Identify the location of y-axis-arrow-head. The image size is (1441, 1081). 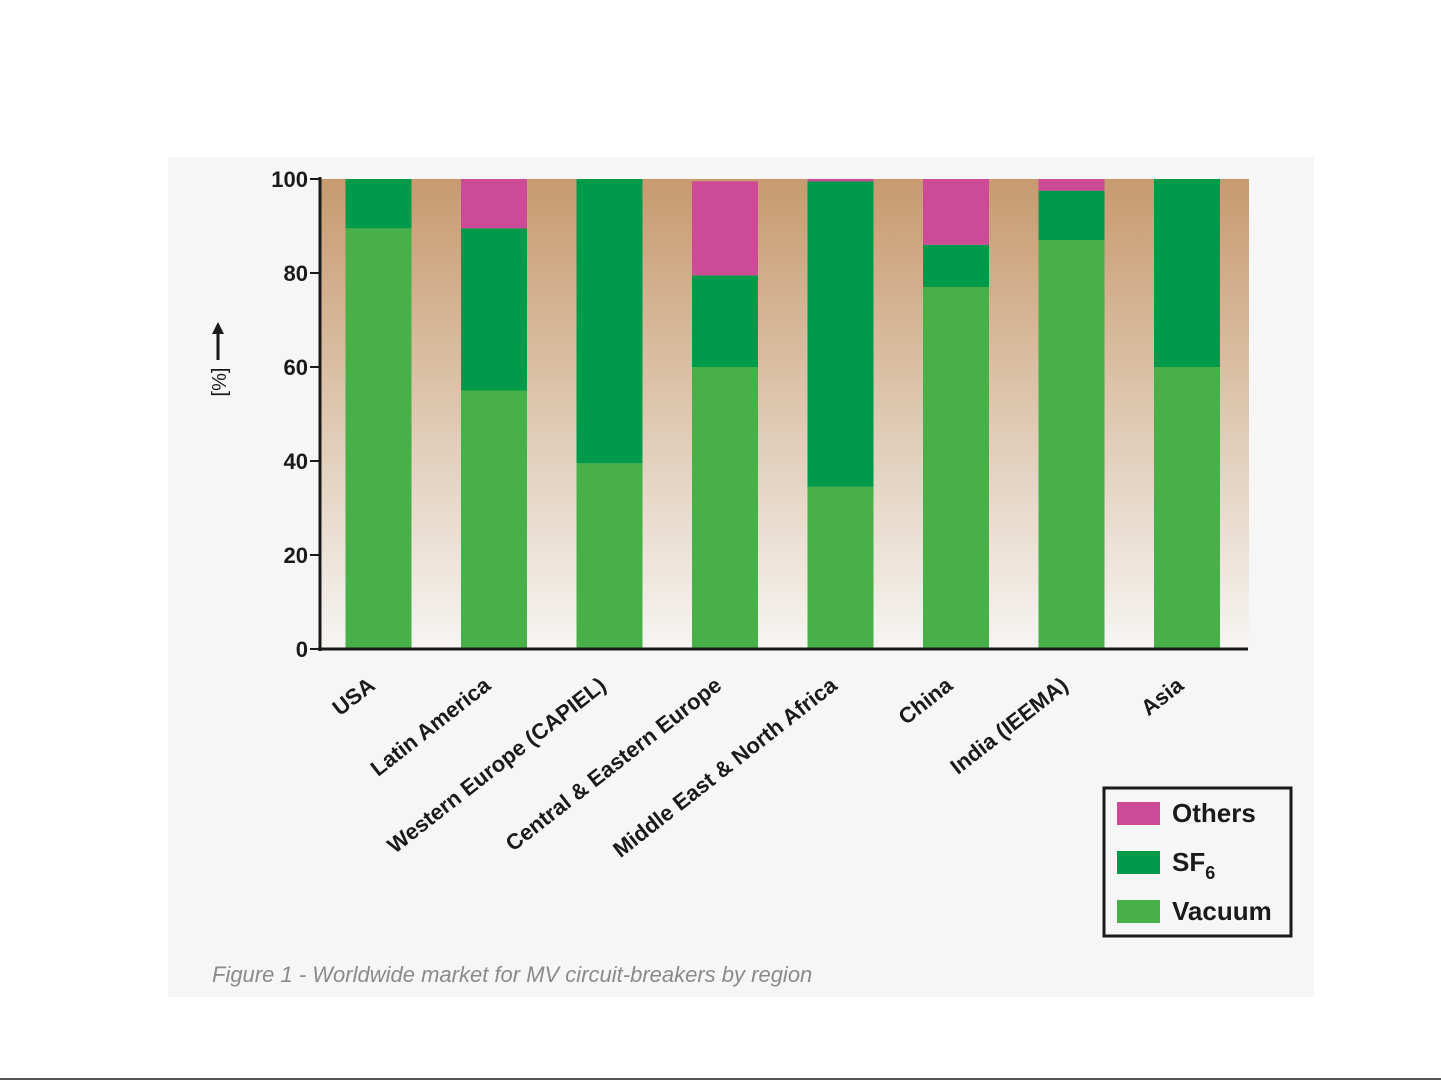
(218, 328).